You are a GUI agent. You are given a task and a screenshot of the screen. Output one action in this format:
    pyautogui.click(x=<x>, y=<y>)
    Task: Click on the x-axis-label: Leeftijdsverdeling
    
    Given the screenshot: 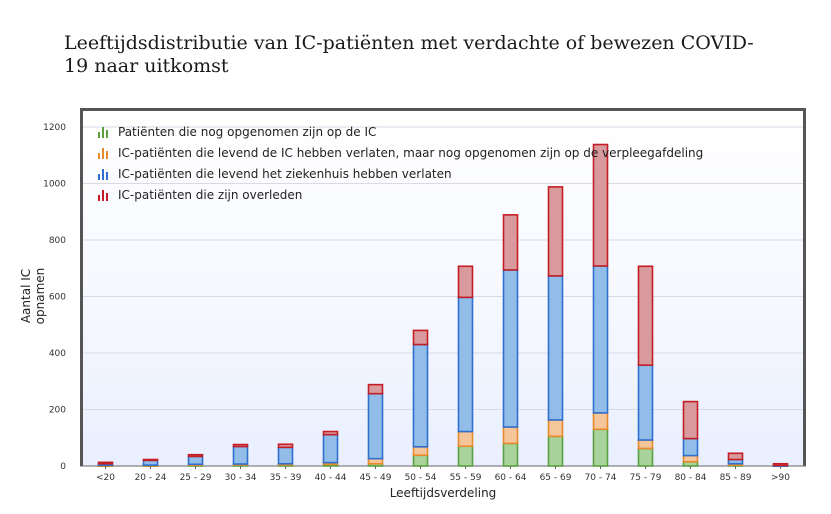 What is the action you would take?
    pyautogui.click(x=443, y=493)
    